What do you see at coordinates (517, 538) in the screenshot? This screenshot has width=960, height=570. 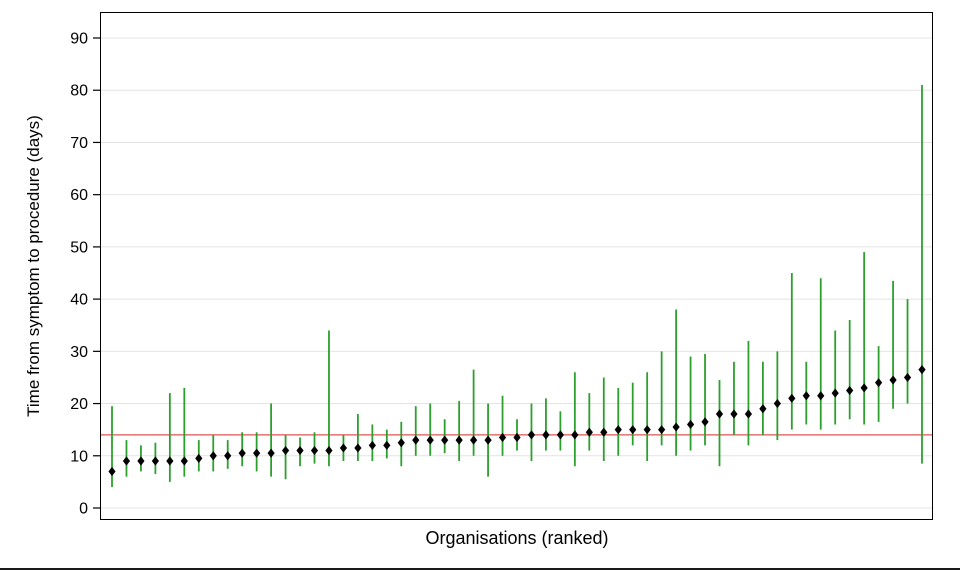 I see `x-axis-title: Organisations (ranked)` at bounding box center [517, 538].